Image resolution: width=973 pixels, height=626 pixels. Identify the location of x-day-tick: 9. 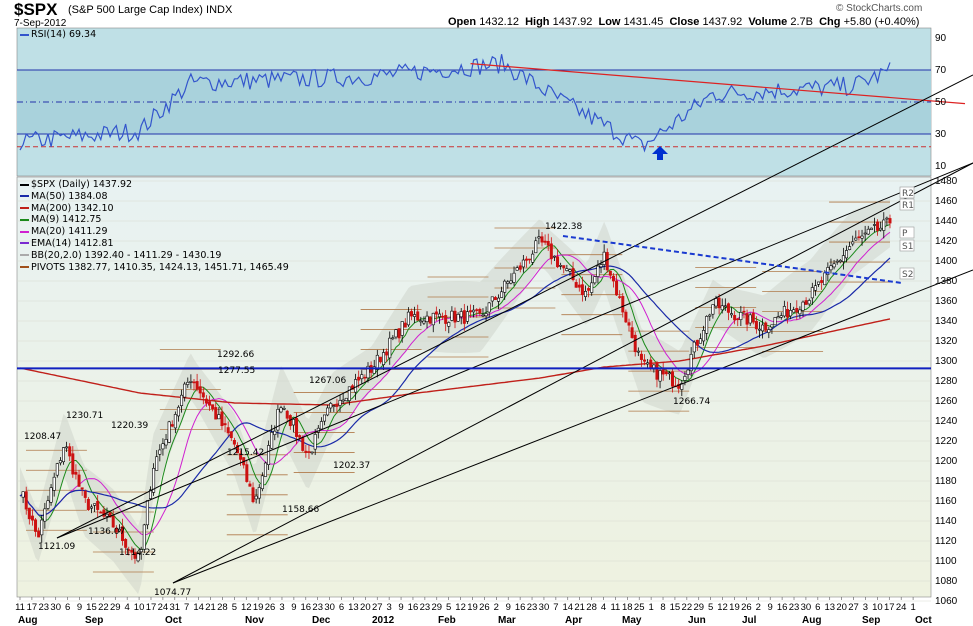
(79, 607).